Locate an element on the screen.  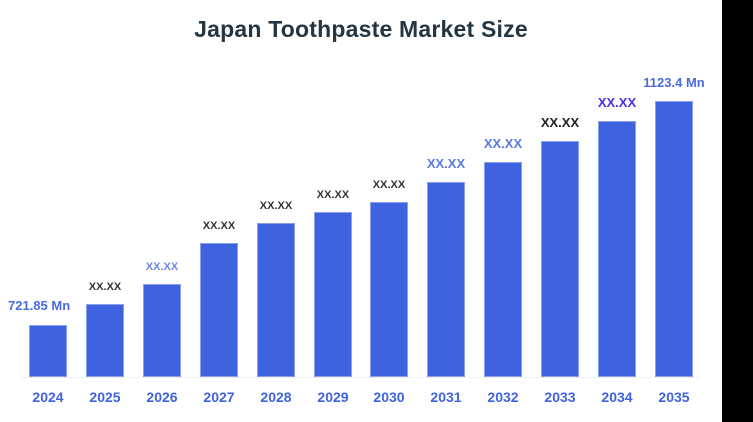
x-tick-2029: 2029 is located at coordinates (333, 397).